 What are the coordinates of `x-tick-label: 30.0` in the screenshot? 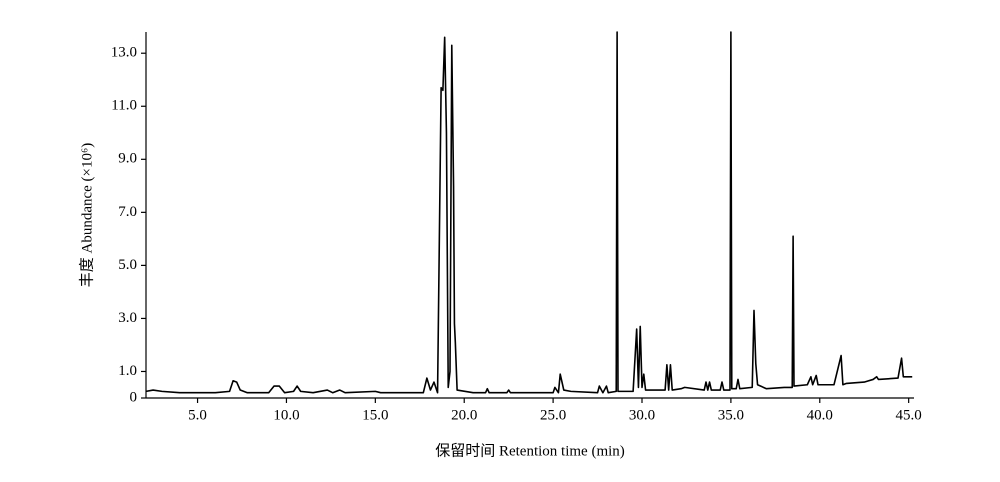 It's located at (642, 415).